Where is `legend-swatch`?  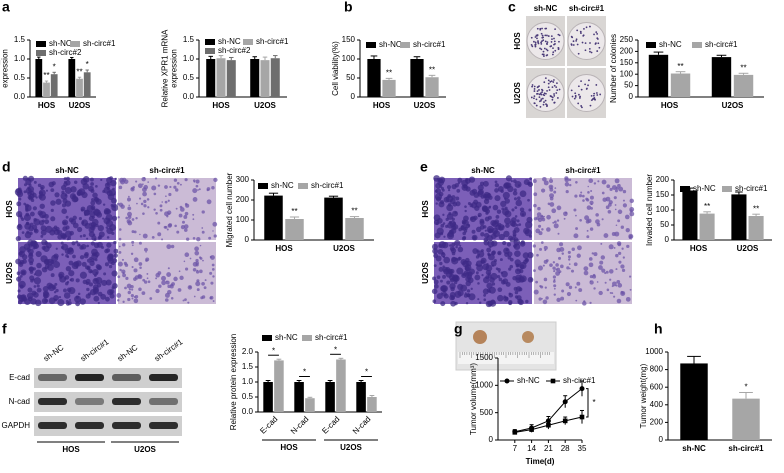
legend-swatch is located at coordinates (210, 51).